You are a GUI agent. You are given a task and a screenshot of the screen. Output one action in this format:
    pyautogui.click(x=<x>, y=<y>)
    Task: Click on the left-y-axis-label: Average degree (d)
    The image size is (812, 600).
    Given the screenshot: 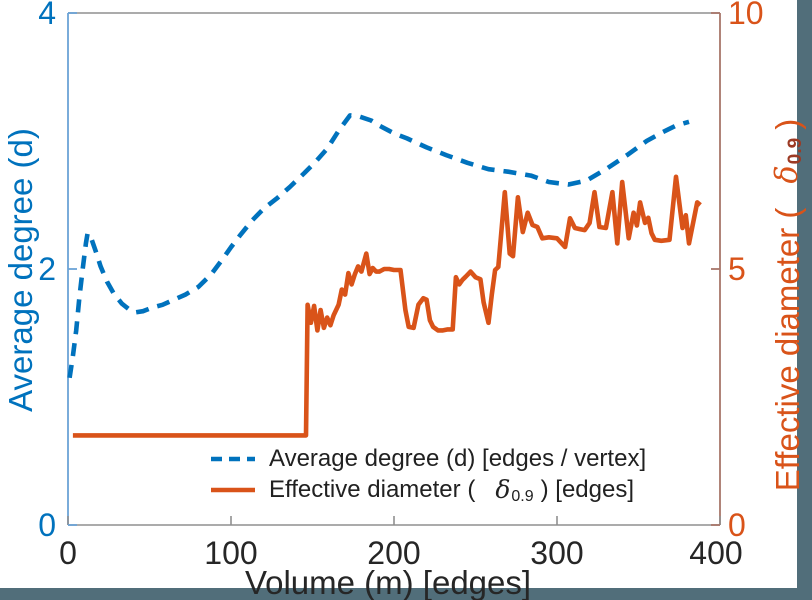 What is the action you would take?
    pyautogui.click(x=21, y=270)
    